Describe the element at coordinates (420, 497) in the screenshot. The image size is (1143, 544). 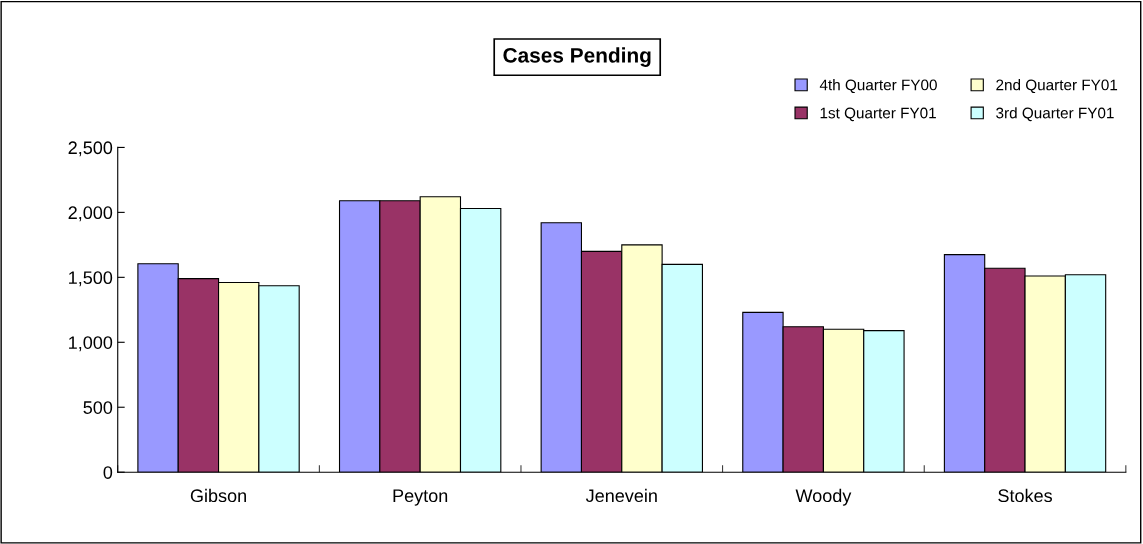
I see `x-tick-label: Peyton` at that location.